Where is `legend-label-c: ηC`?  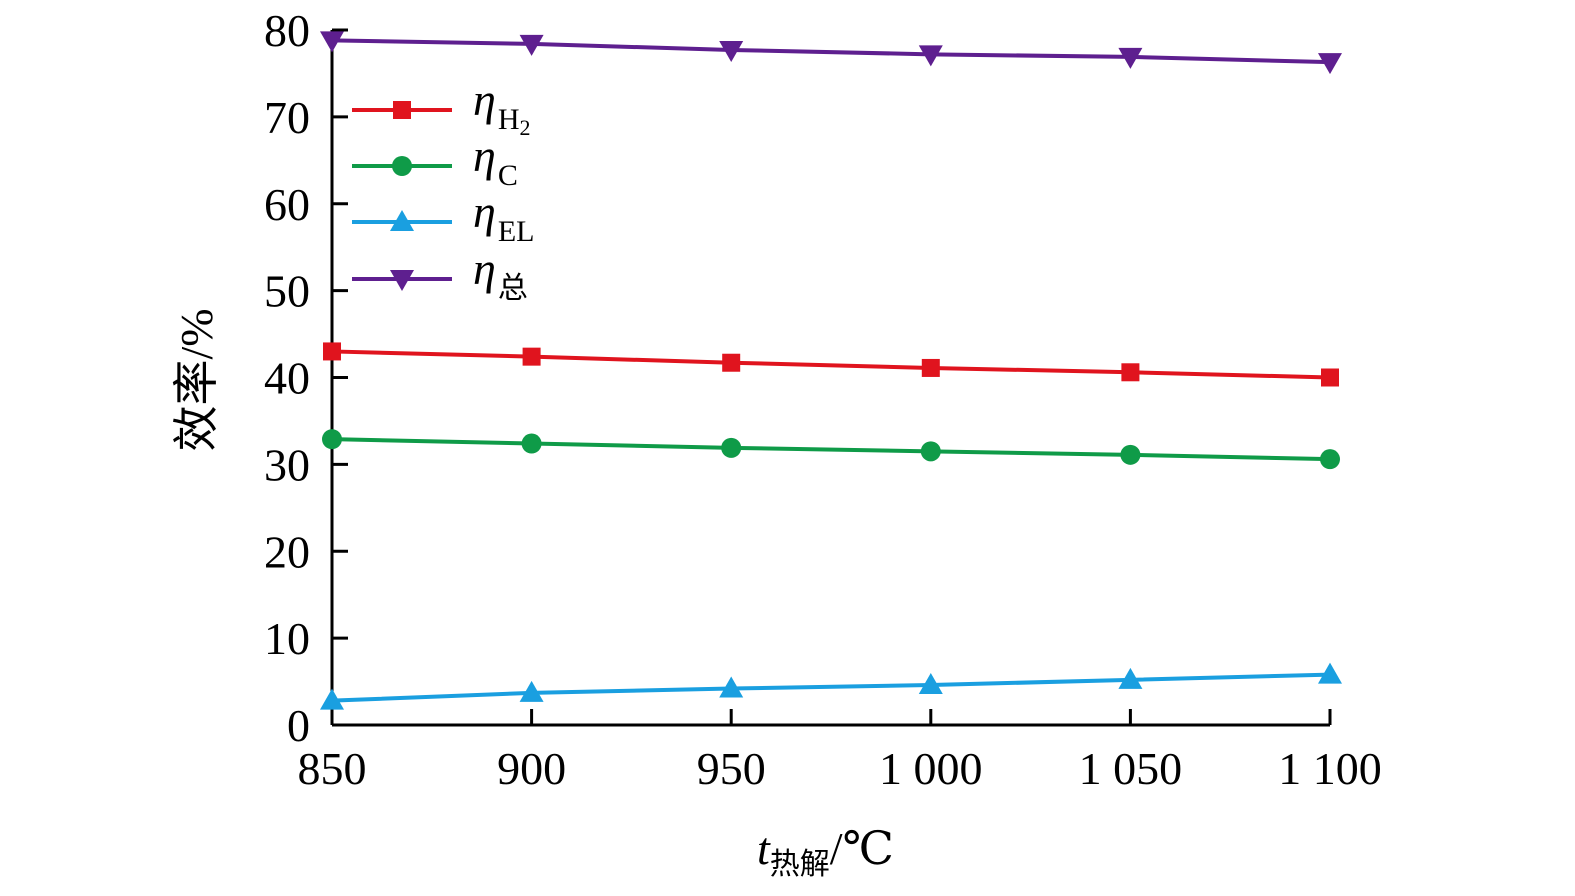 legend-label-c: ηC is located at coordinates (495, 161).